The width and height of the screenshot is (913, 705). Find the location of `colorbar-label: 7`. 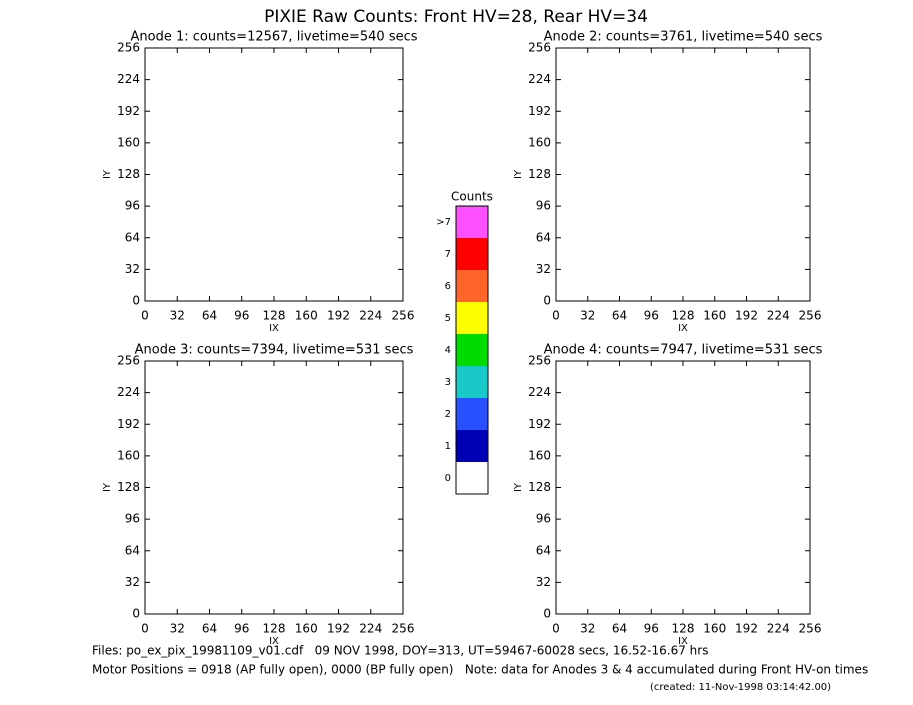

colorbar-label: 7 is located at coordinates (448, 254).